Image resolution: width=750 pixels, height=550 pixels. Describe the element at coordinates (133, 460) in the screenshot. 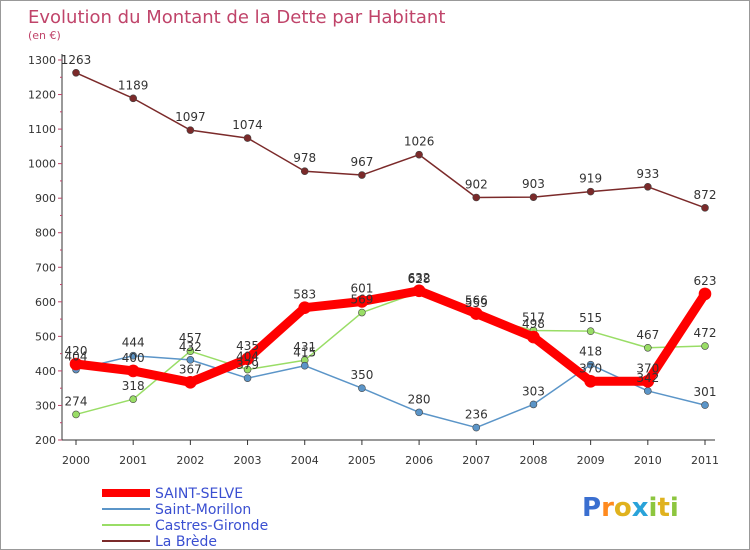

I see `x-tick-label: 2001` at that location.